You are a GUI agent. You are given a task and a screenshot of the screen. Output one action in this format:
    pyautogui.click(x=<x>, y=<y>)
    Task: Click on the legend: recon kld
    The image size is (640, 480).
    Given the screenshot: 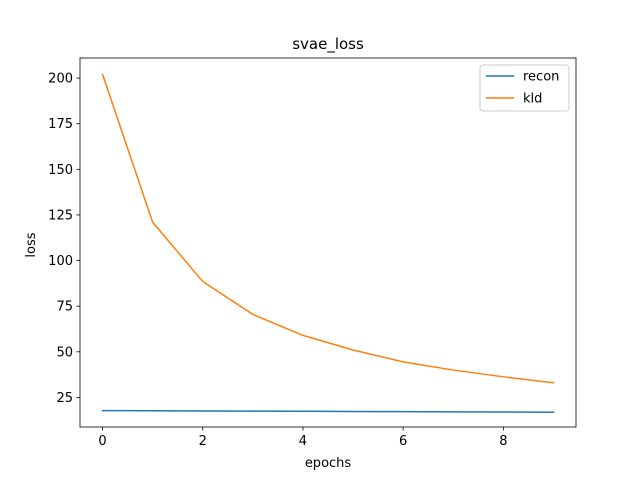 What is the action you would take?
    pyautogui.click(x=524, y=88)
    